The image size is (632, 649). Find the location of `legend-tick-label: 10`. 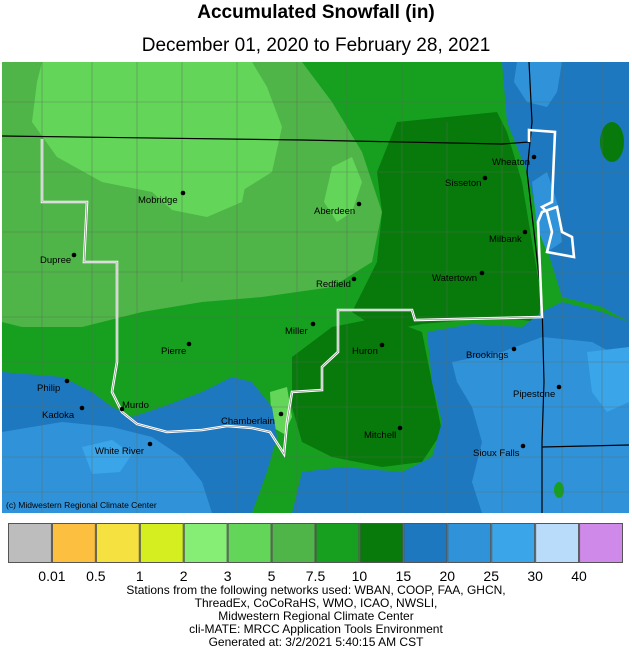

legend-tick-label: 10 is located at coordinates (359, 576).